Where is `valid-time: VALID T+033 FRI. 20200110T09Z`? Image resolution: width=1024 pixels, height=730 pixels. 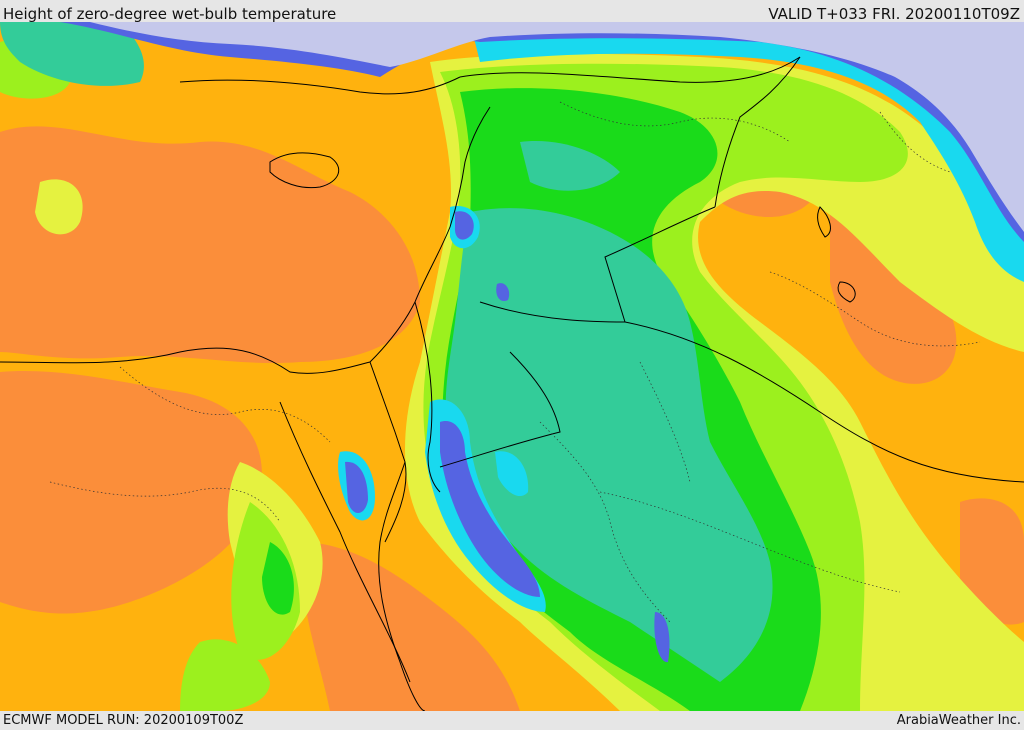
valid-time: VALID T+033 FRI. 20200110T09Z is located at coordinates (894, 14).